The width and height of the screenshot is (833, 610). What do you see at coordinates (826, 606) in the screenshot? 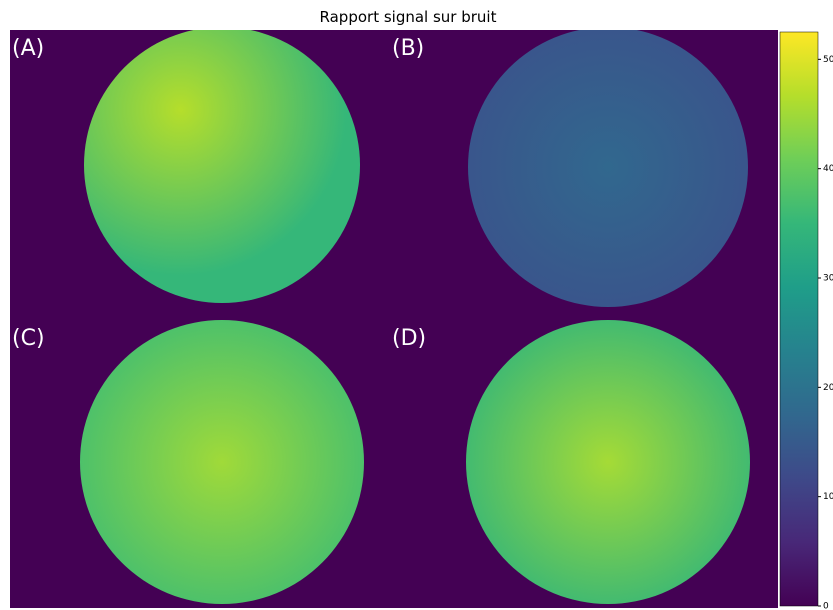
I see `colorbar-tick-label: 0` at bounding box center [826, 606].